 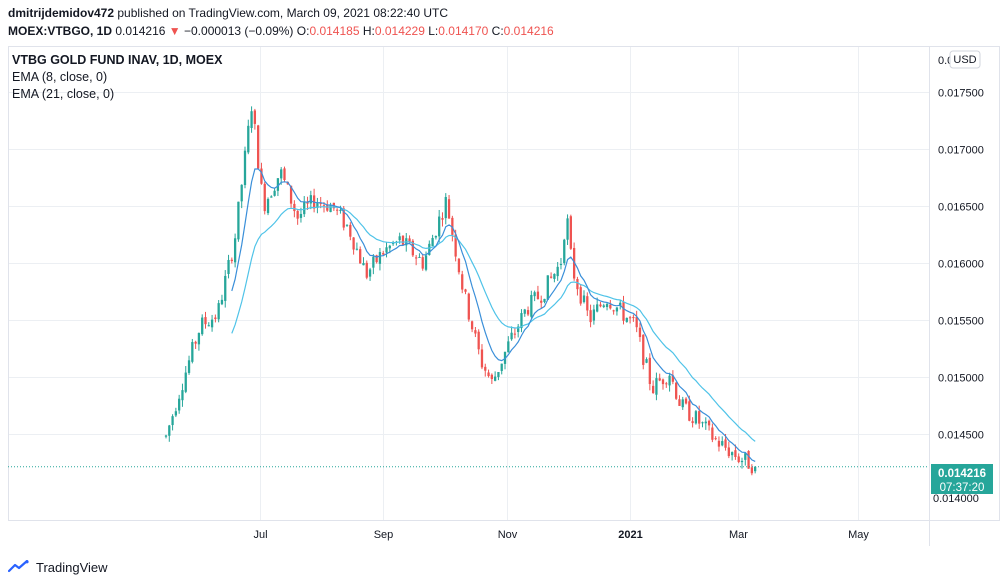 What do you see at coordinates (399, 31) in the screenshot?
I see `high-value: 0.014229` at bounding box center [399, 31].